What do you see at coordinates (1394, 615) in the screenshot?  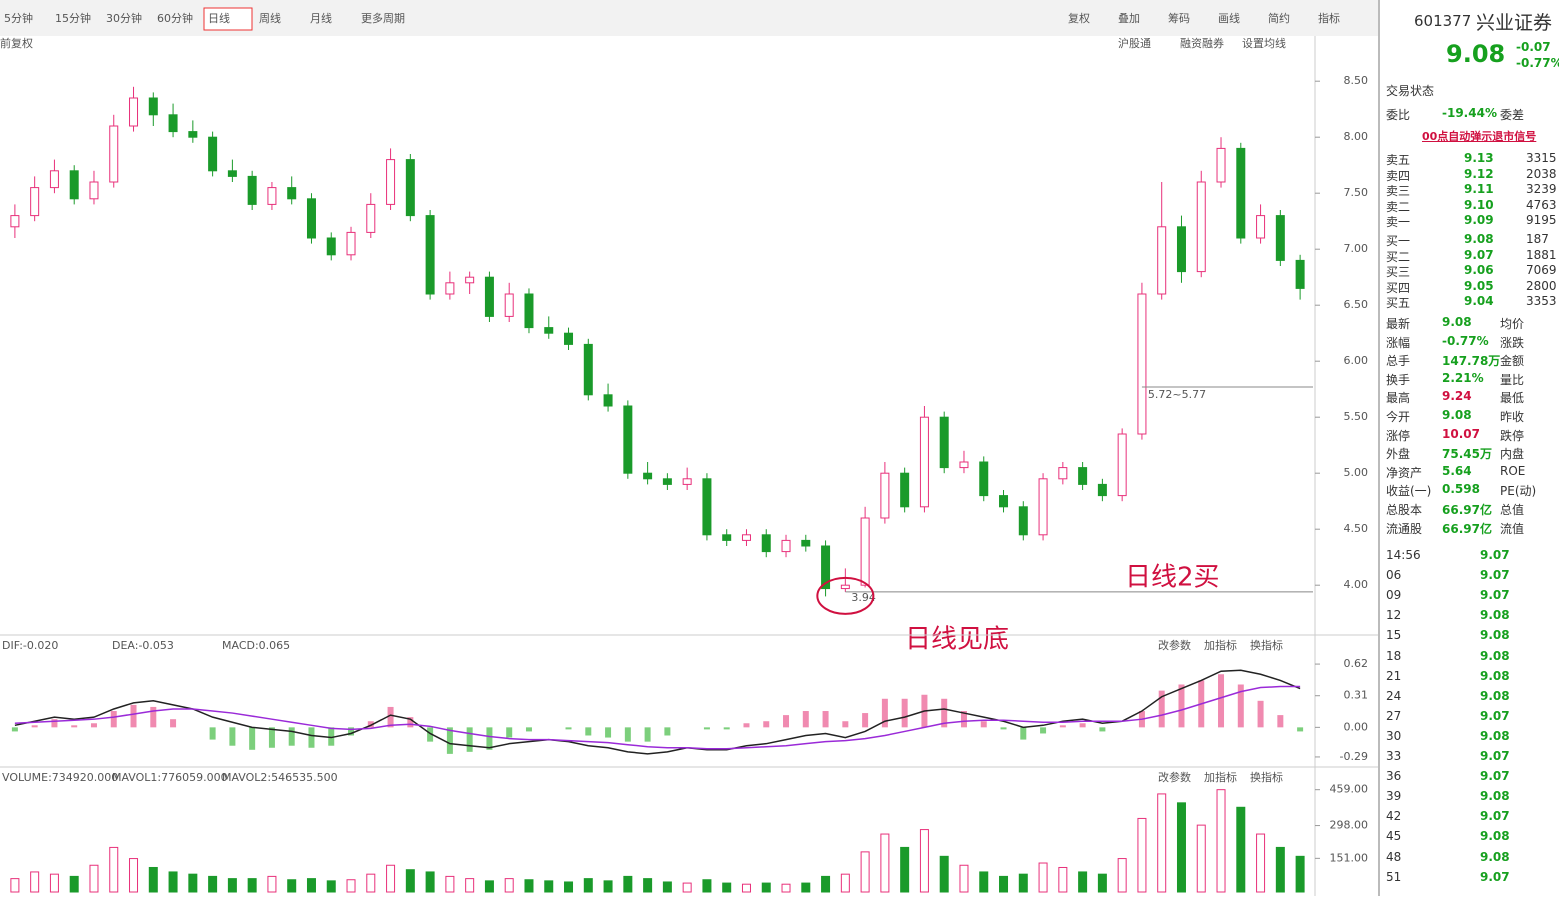 I see `ticks-cell: 12` at bounding box center [1394, 615].